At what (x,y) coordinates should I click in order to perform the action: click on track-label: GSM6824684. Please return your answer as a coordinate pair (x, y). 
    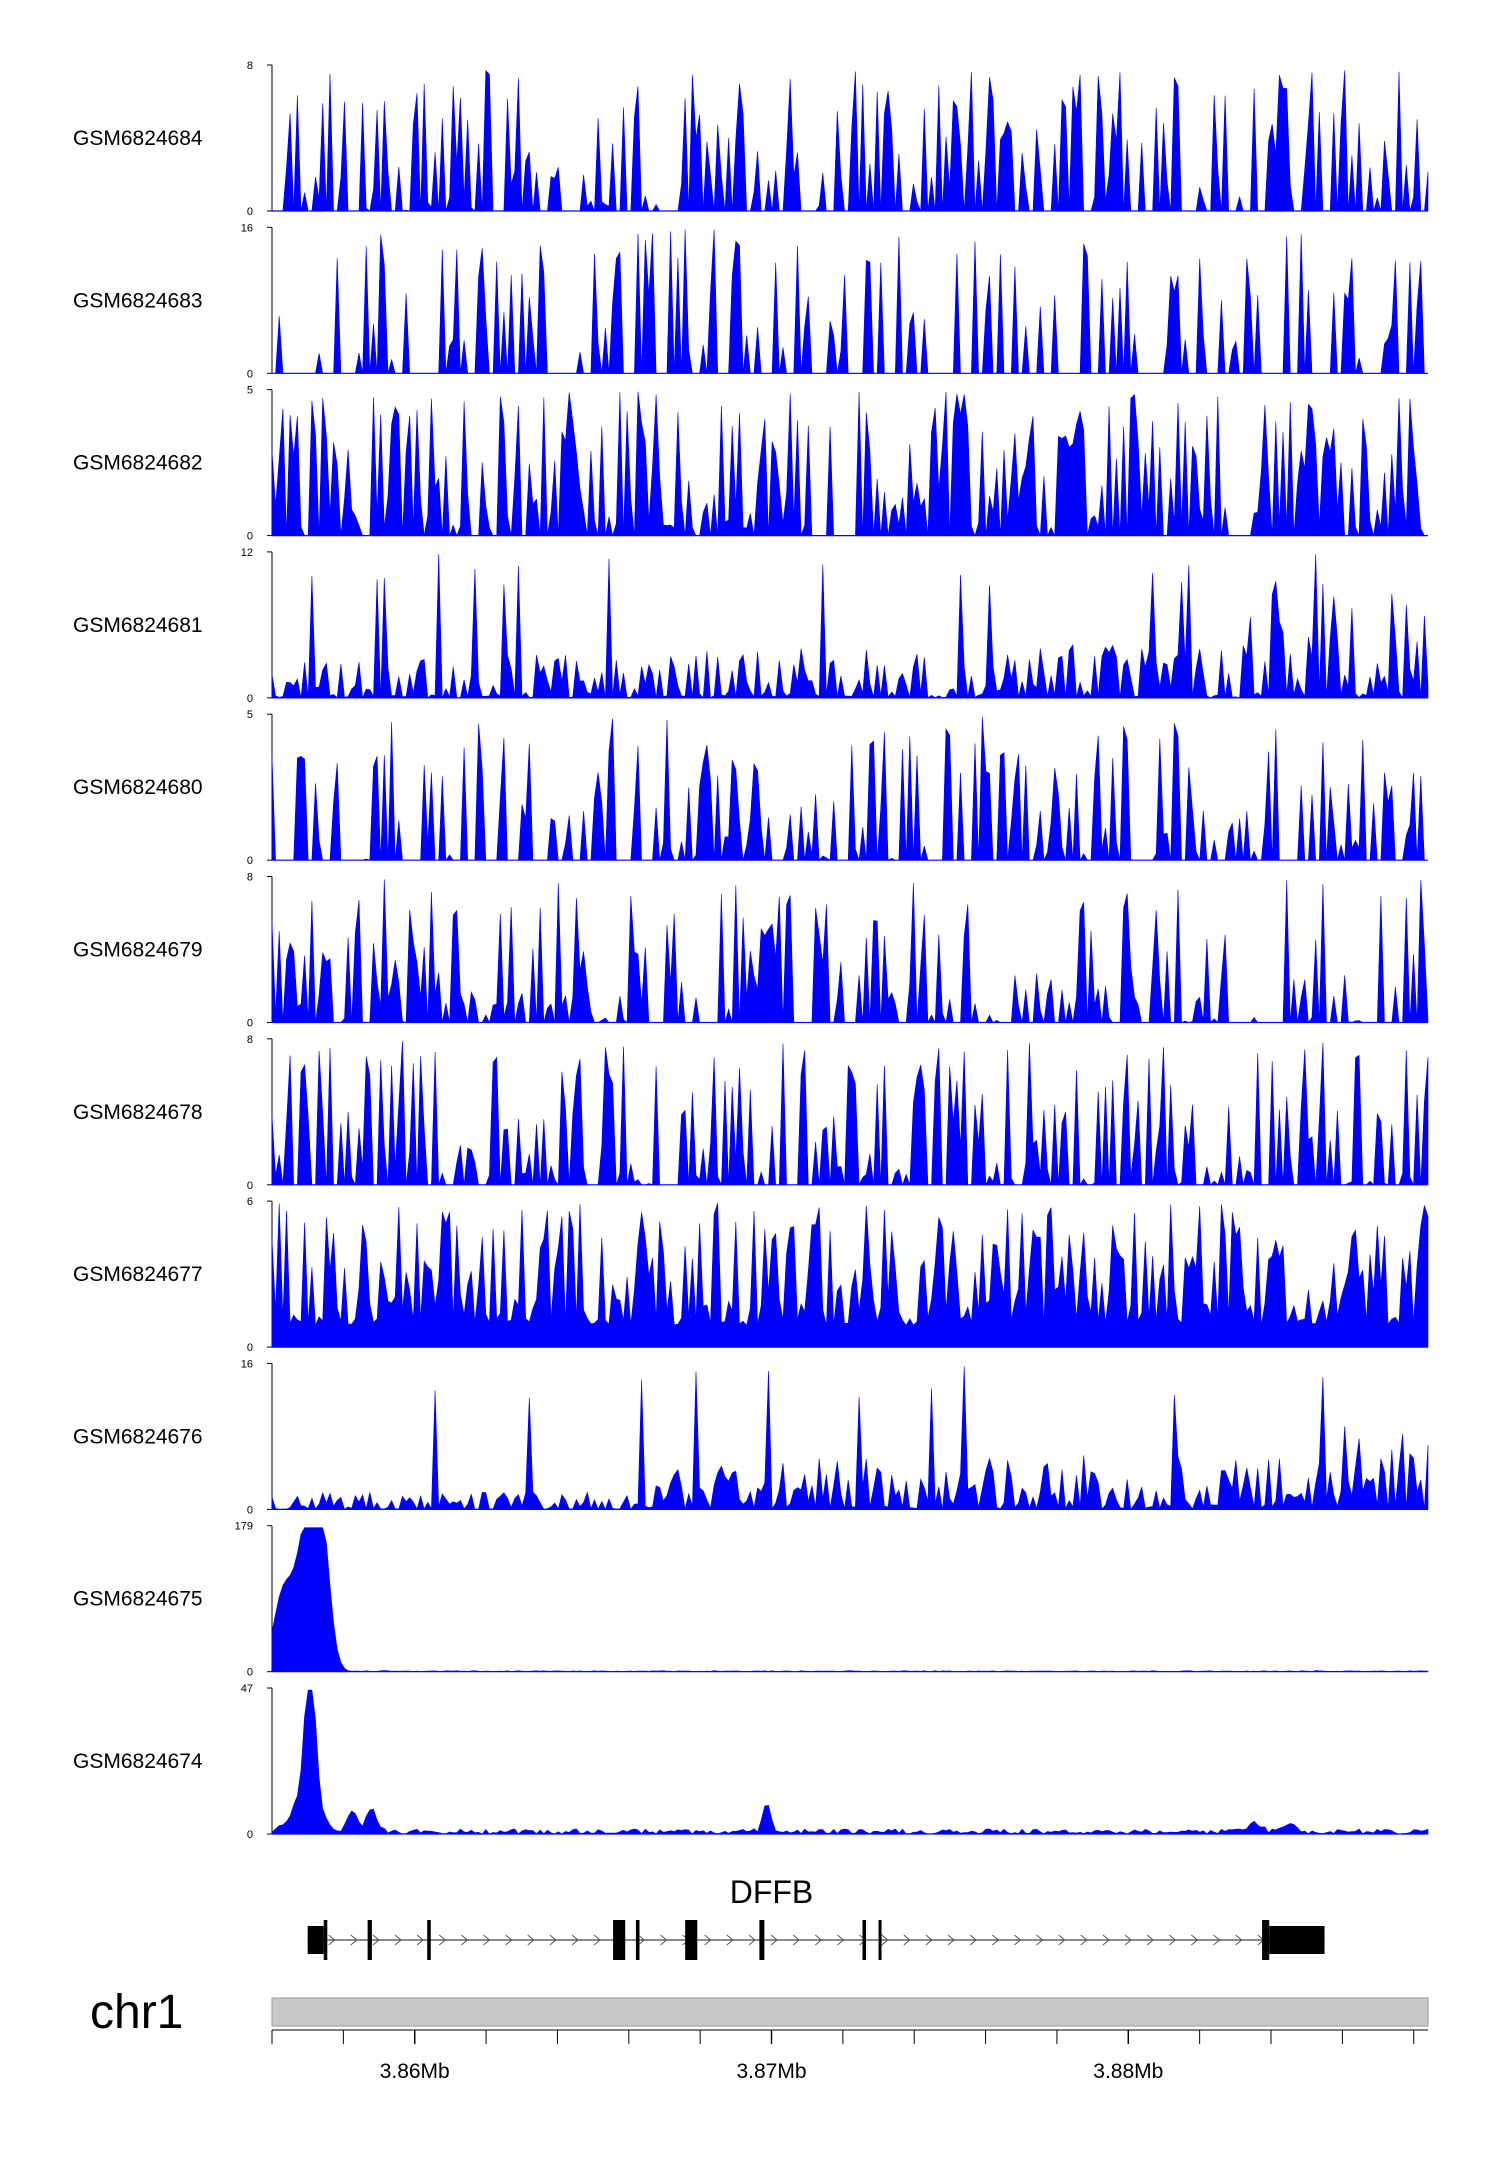
    Looking at the image, I should click on (138, 138).